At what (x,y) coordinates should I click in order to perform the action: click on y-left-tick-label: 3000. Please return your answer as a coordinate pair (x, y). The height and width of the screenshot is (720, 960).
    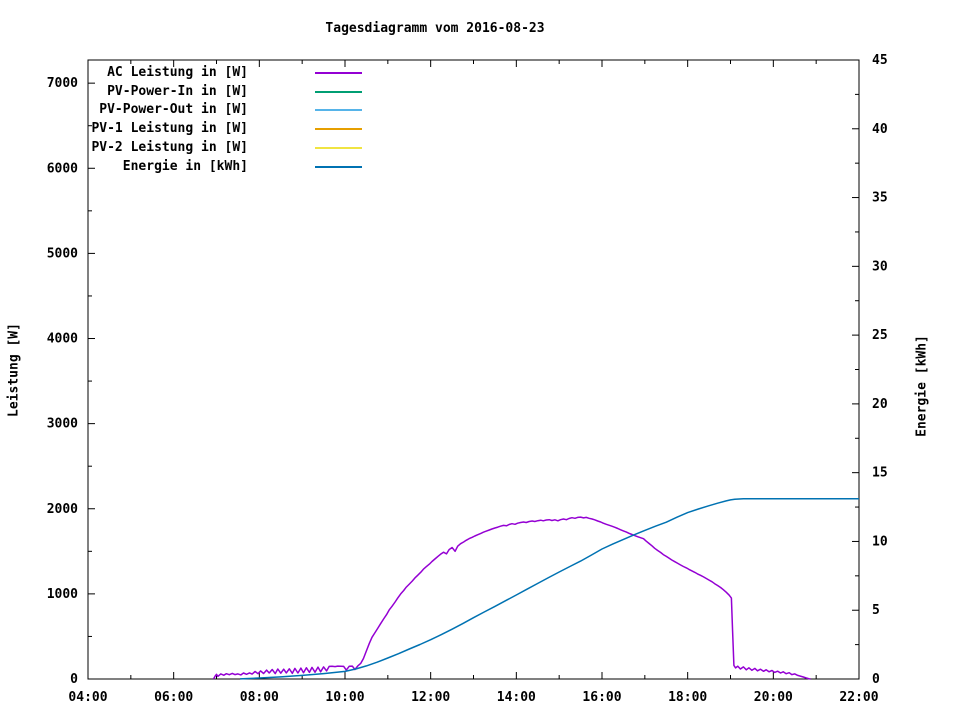
    Looking at the image, I should click on (62, 424).